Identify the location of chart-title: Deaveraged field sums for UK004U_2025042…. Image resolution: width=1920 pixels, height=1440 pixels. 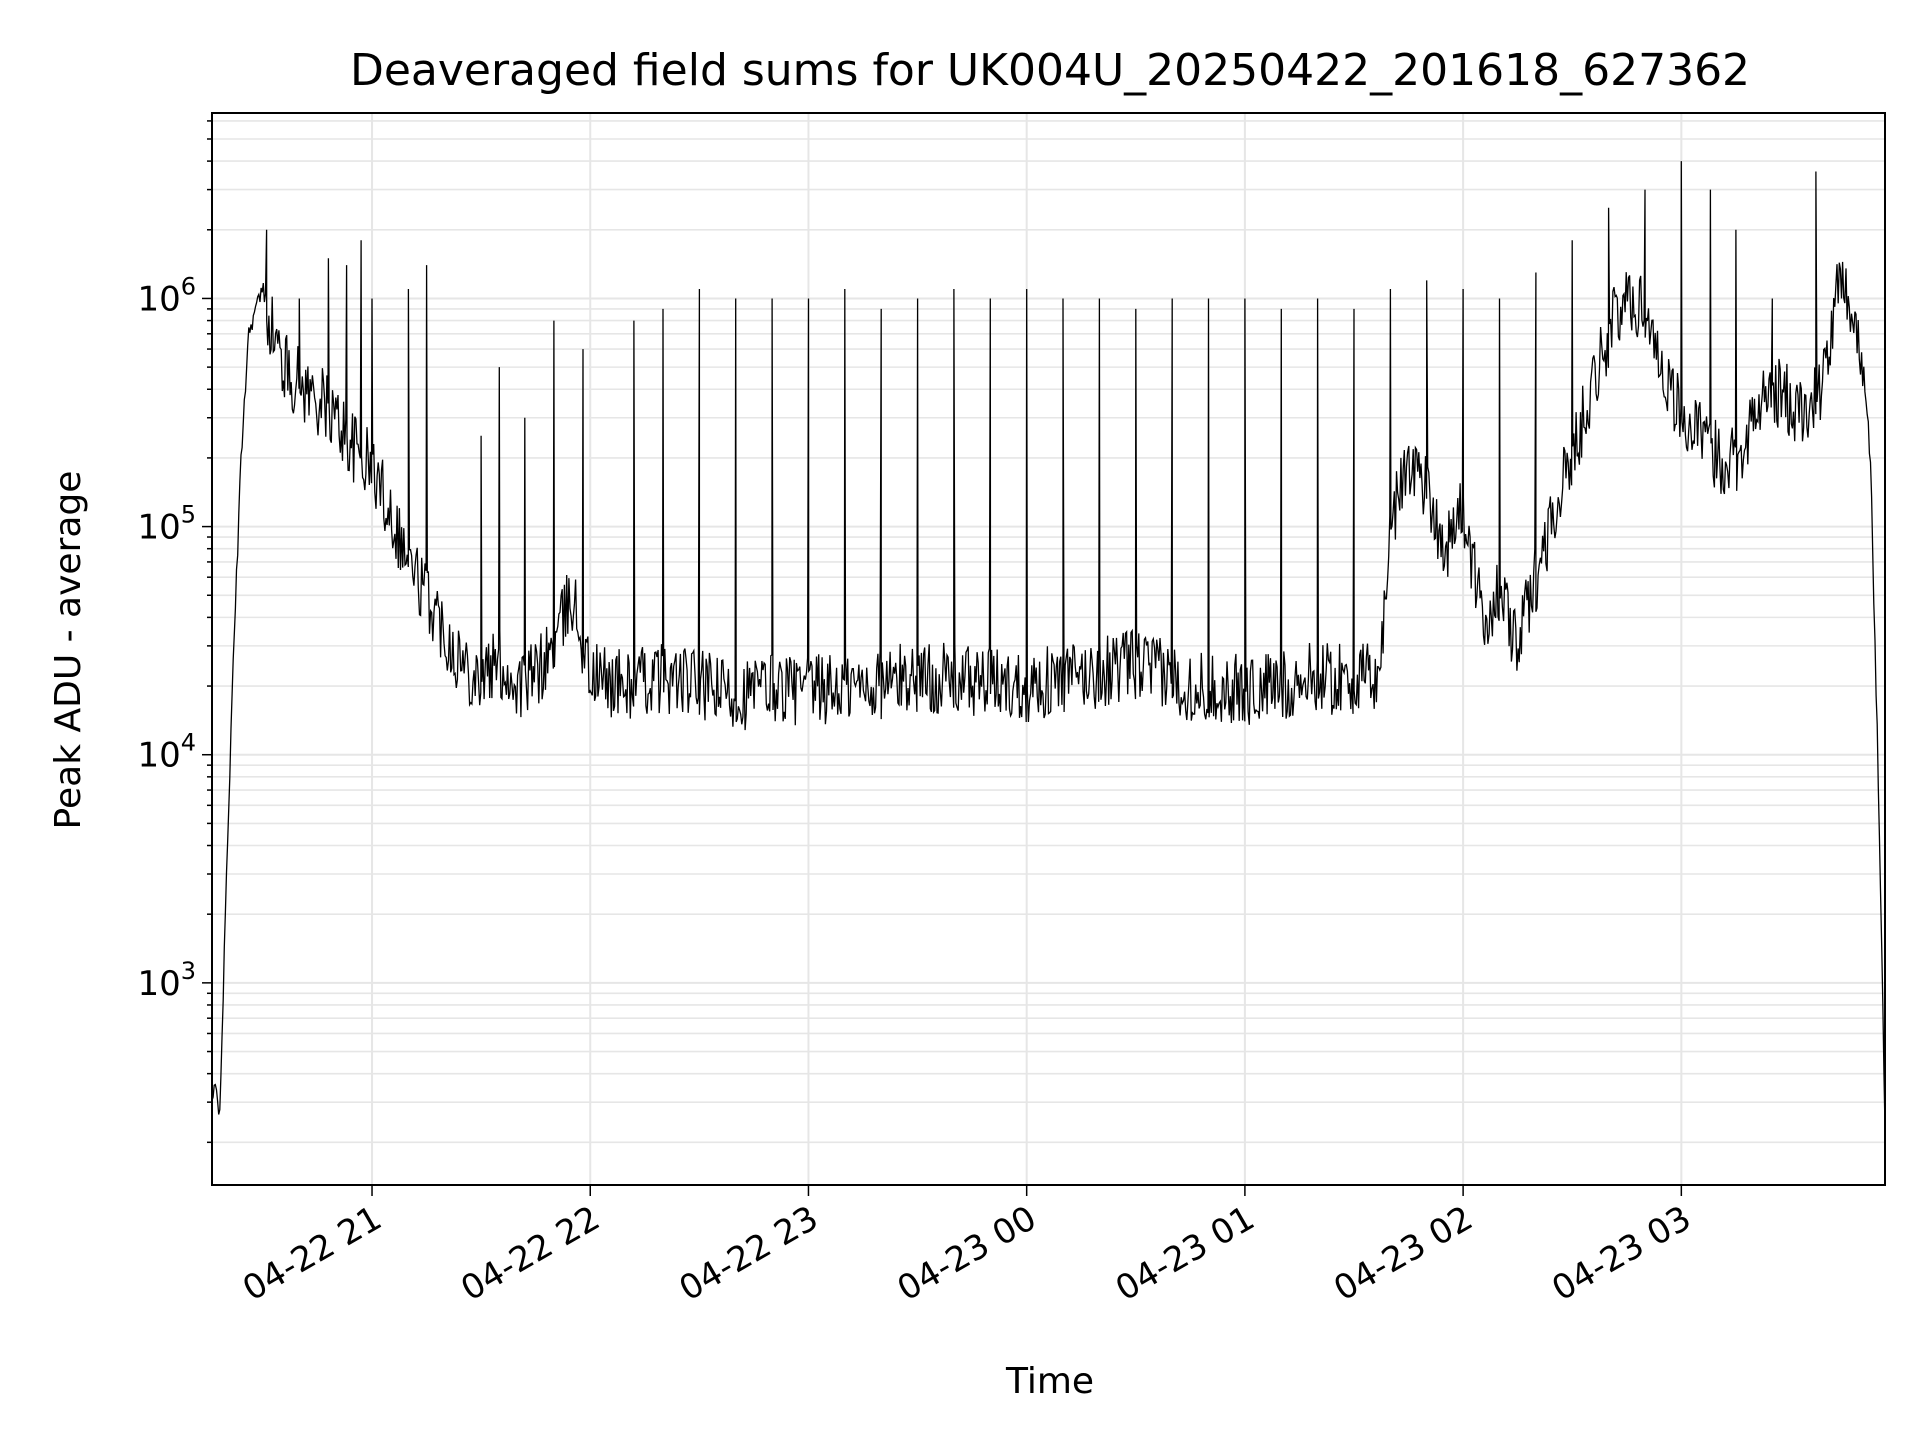
(1050, 70).